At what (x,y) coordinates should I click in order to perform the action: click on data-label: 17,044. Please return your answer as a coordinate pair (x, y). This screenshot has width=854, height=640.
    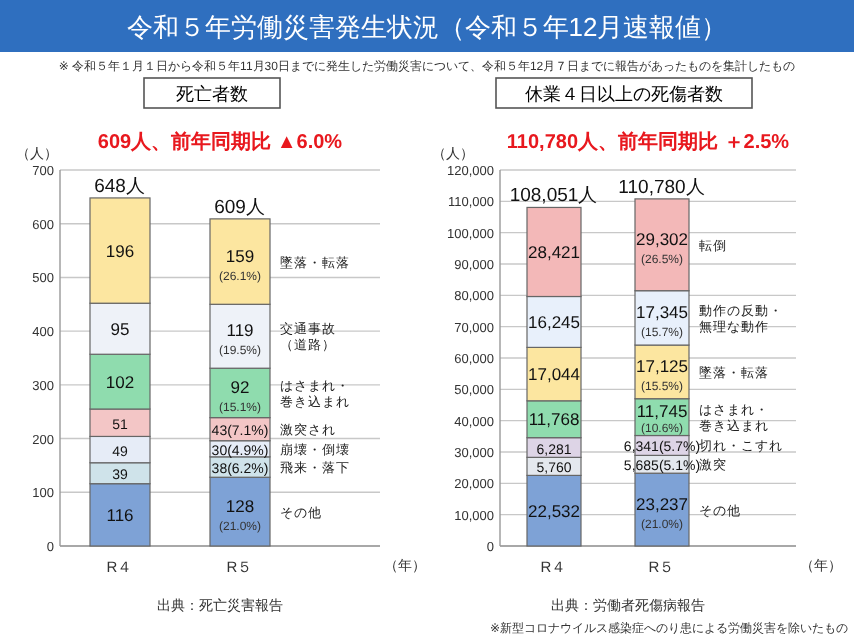
    Looking at the image, I should click on (554, 374).